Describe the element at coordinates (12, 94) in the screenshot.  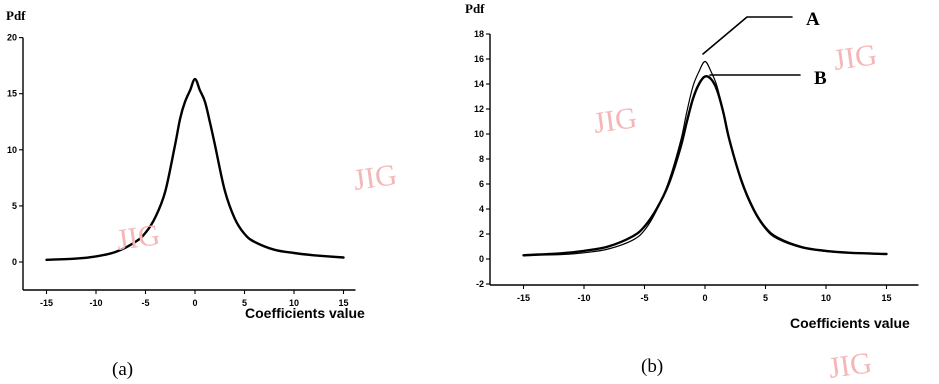
I see `y-tick-label: 15` at that location.